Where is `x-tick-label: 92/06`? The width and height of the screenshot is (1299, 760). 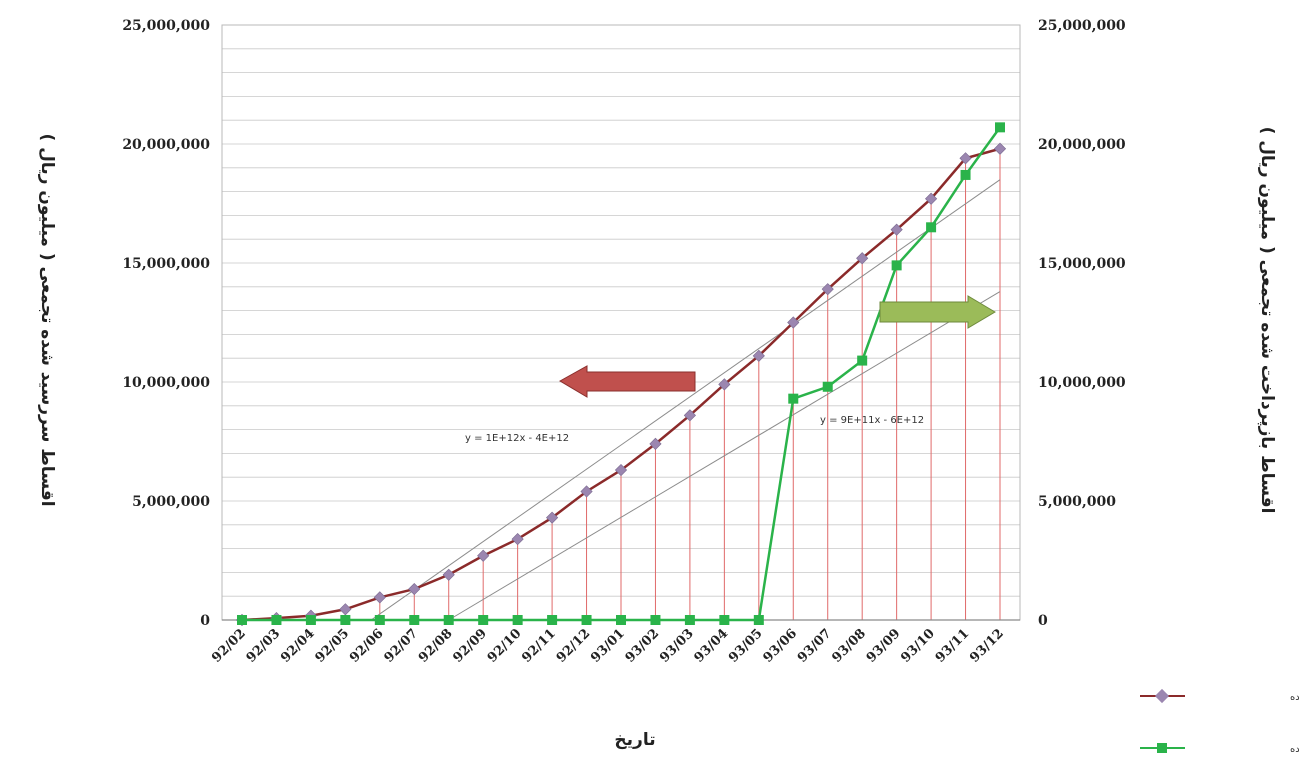
x-tick-label: 92/06 is located at coordinates (367, 646).